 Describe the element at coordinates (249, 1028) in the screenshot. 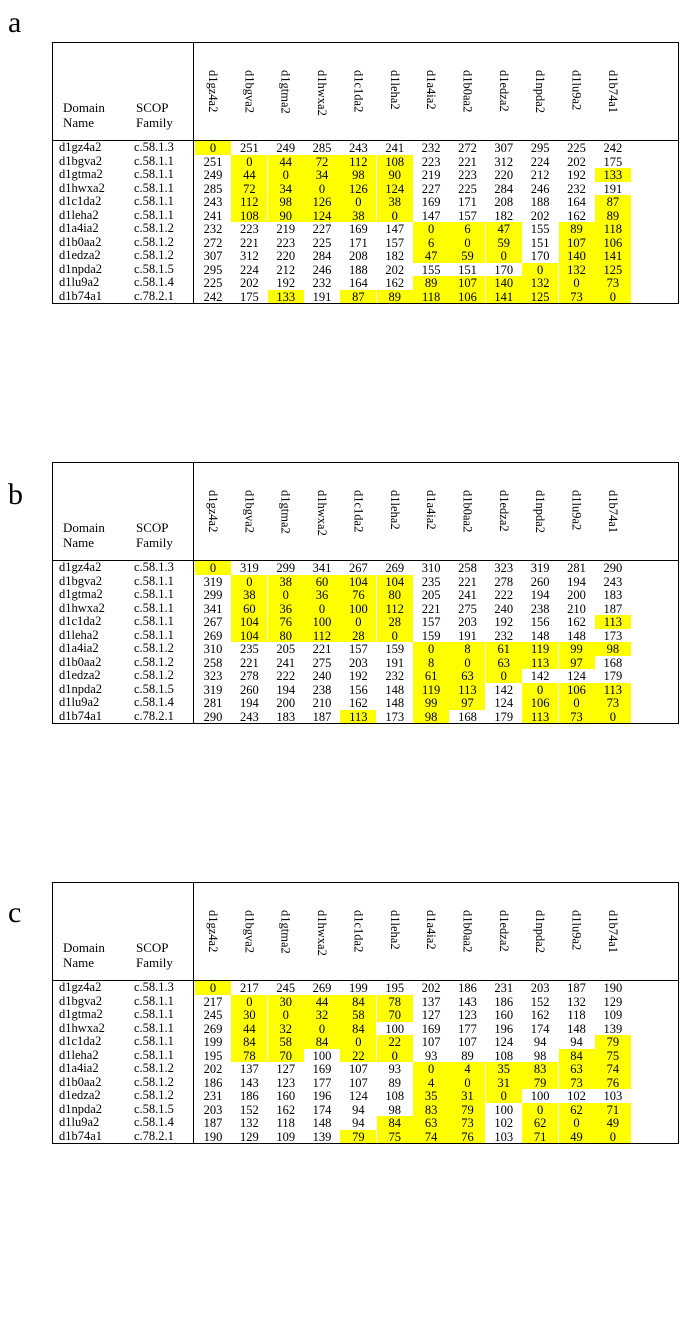

I see `distance-cell: 44` at that location.